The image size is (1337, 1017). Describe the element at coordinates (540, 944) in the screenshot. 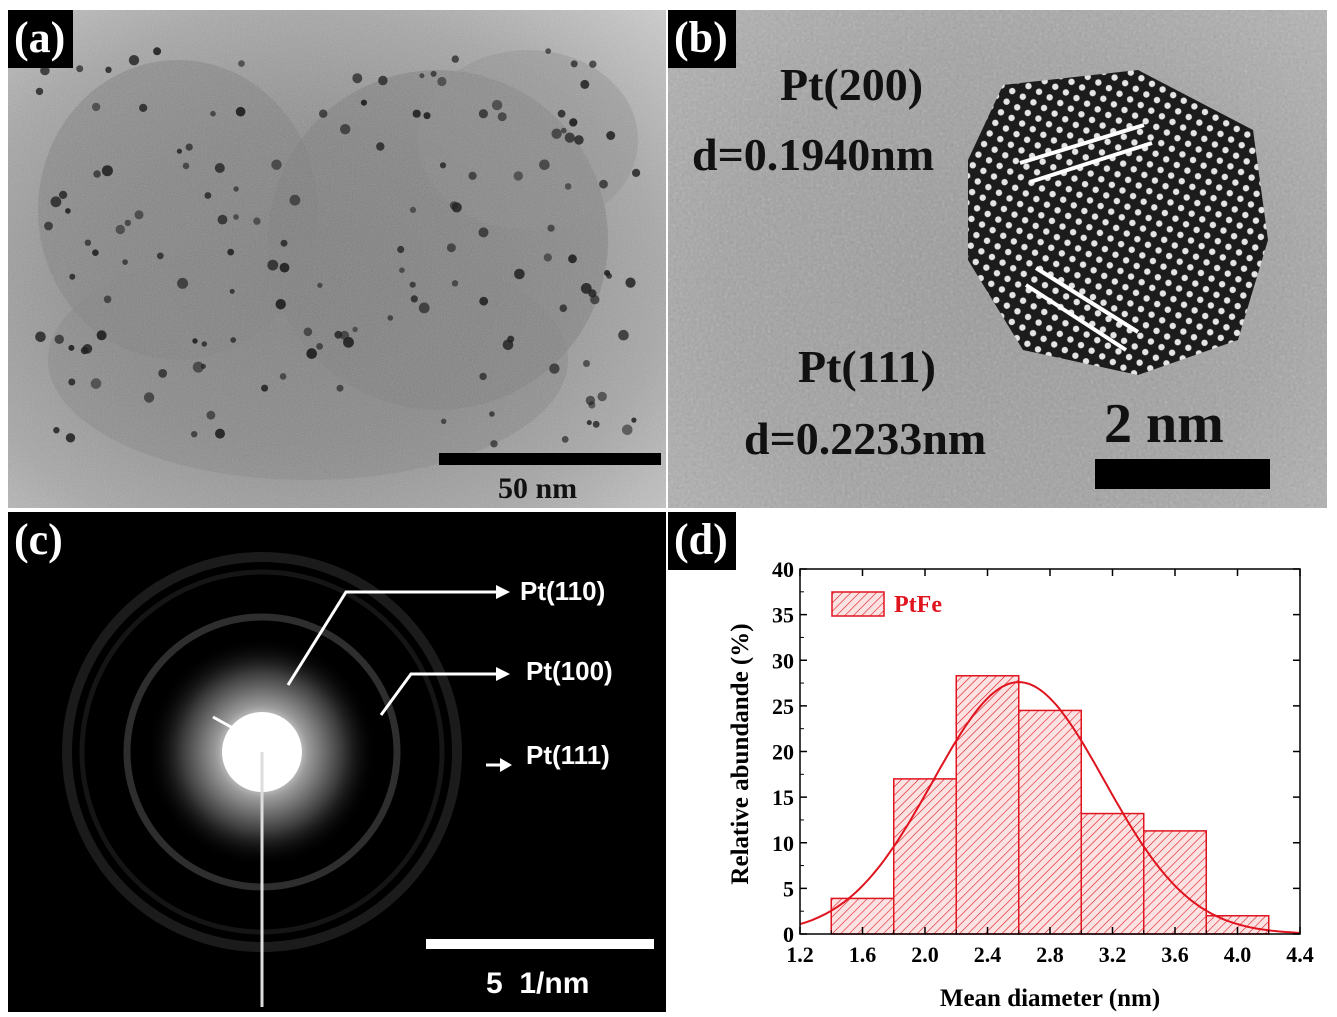

I see `scale-bar-c` at that location.